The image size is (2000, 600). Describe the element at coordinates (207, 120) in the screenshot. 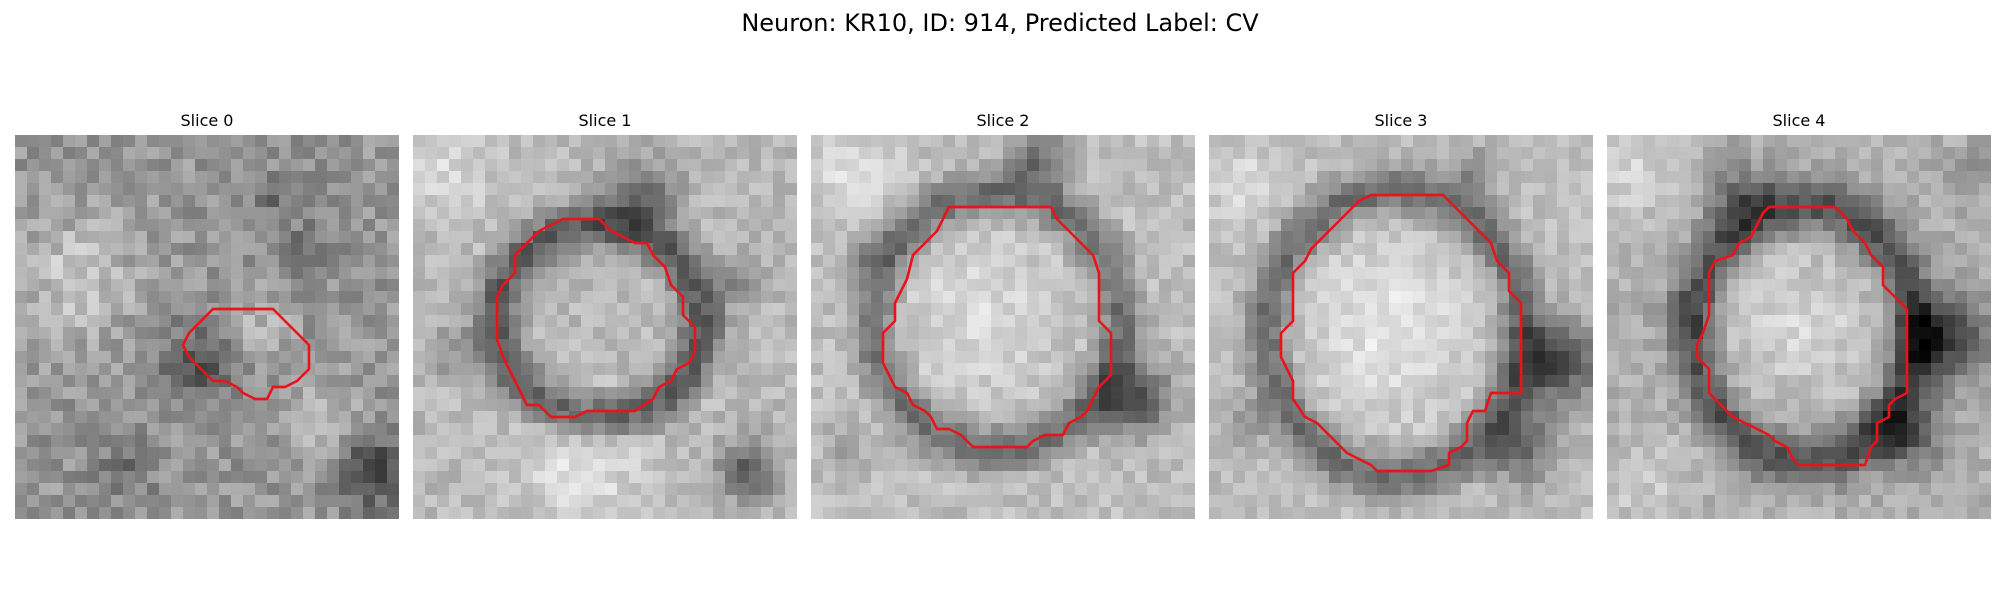

I see `slice-title-0: Slice 0` at that location.